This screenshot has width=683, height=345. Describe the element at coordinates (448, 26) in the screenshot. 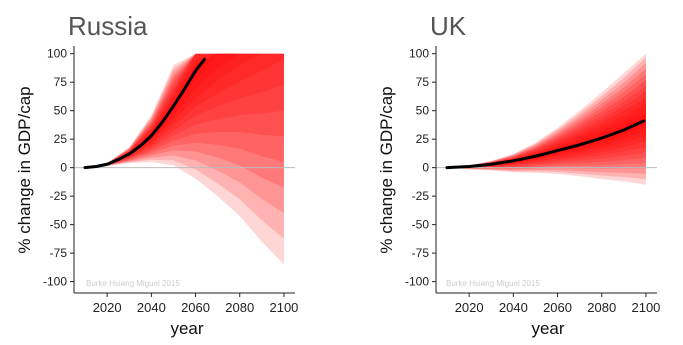

I see `chart-title: UK` at that location.